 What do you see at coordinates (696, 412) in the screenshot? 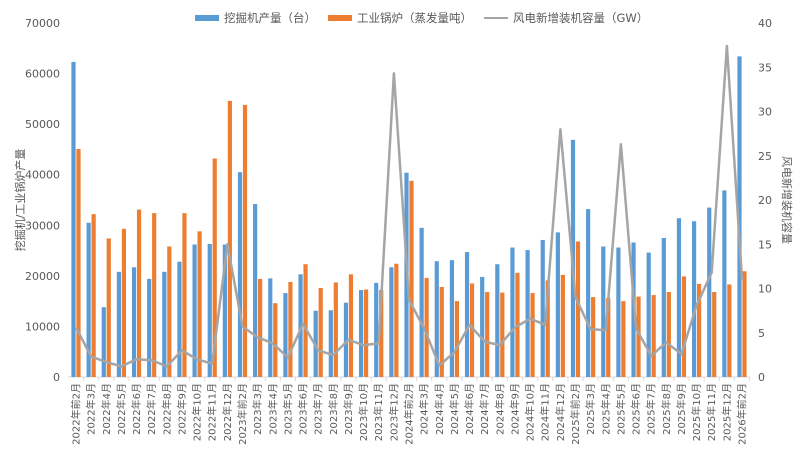
I see `x-tick-label: 2025年10月` at bounding box center [696, 412].